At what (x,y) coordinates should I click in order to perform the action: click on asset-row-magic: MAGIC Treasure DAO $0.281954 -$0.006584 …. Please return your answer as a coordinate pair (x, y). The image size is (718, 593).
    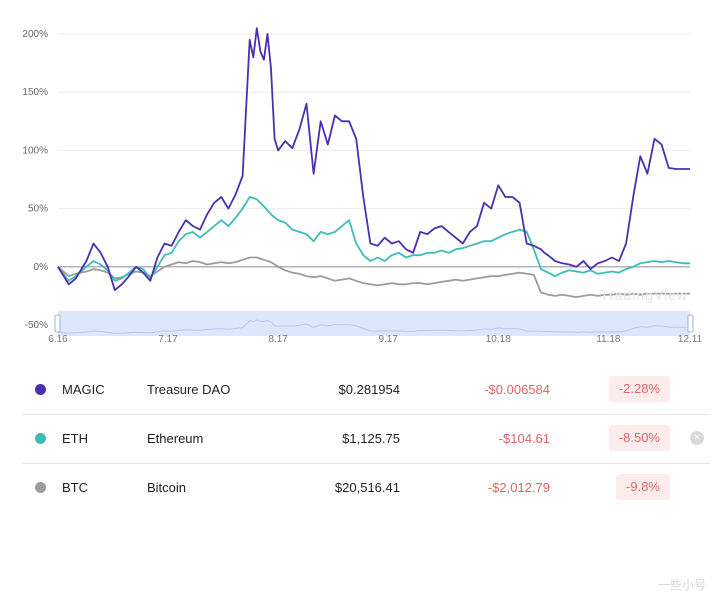
    Looking at the image, I should click on (366, 390).